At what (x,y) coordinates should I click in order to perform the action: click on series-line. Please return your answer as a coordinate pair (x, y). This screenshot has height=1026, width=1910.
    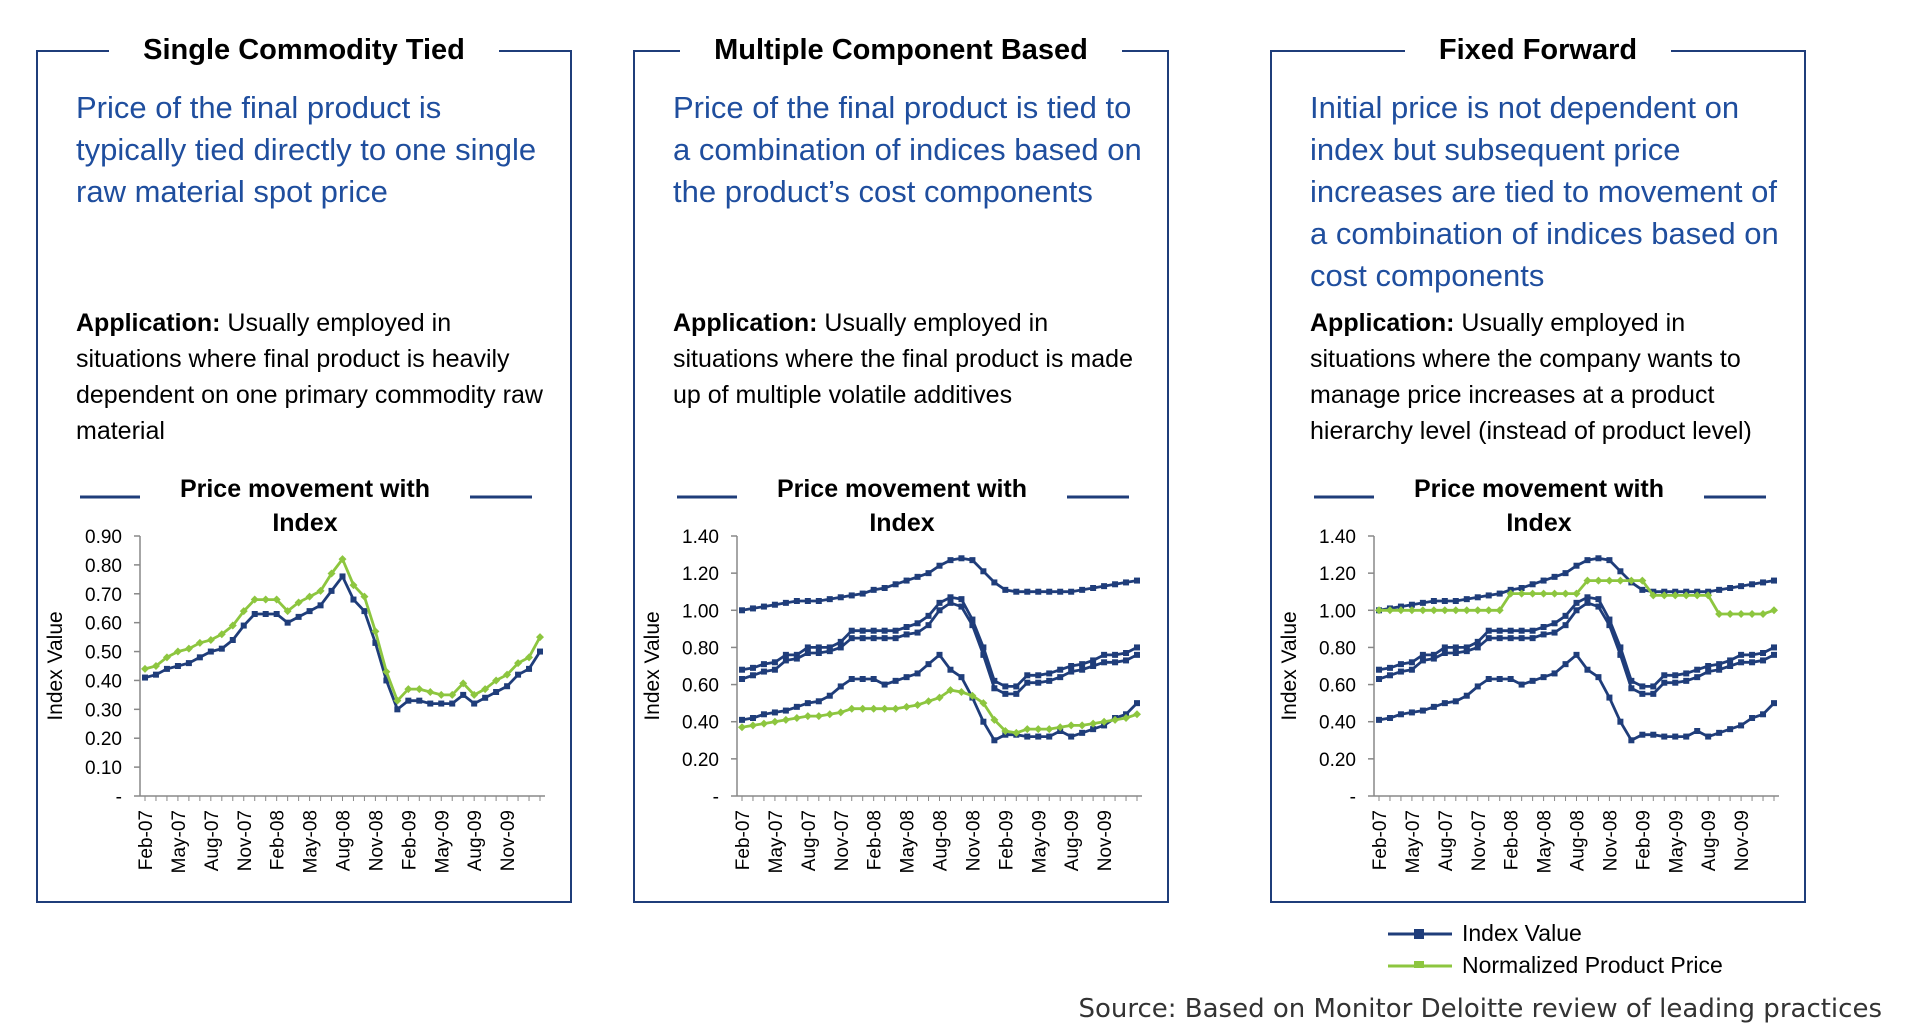
    Looking at the image, I should click on (1576, 697).